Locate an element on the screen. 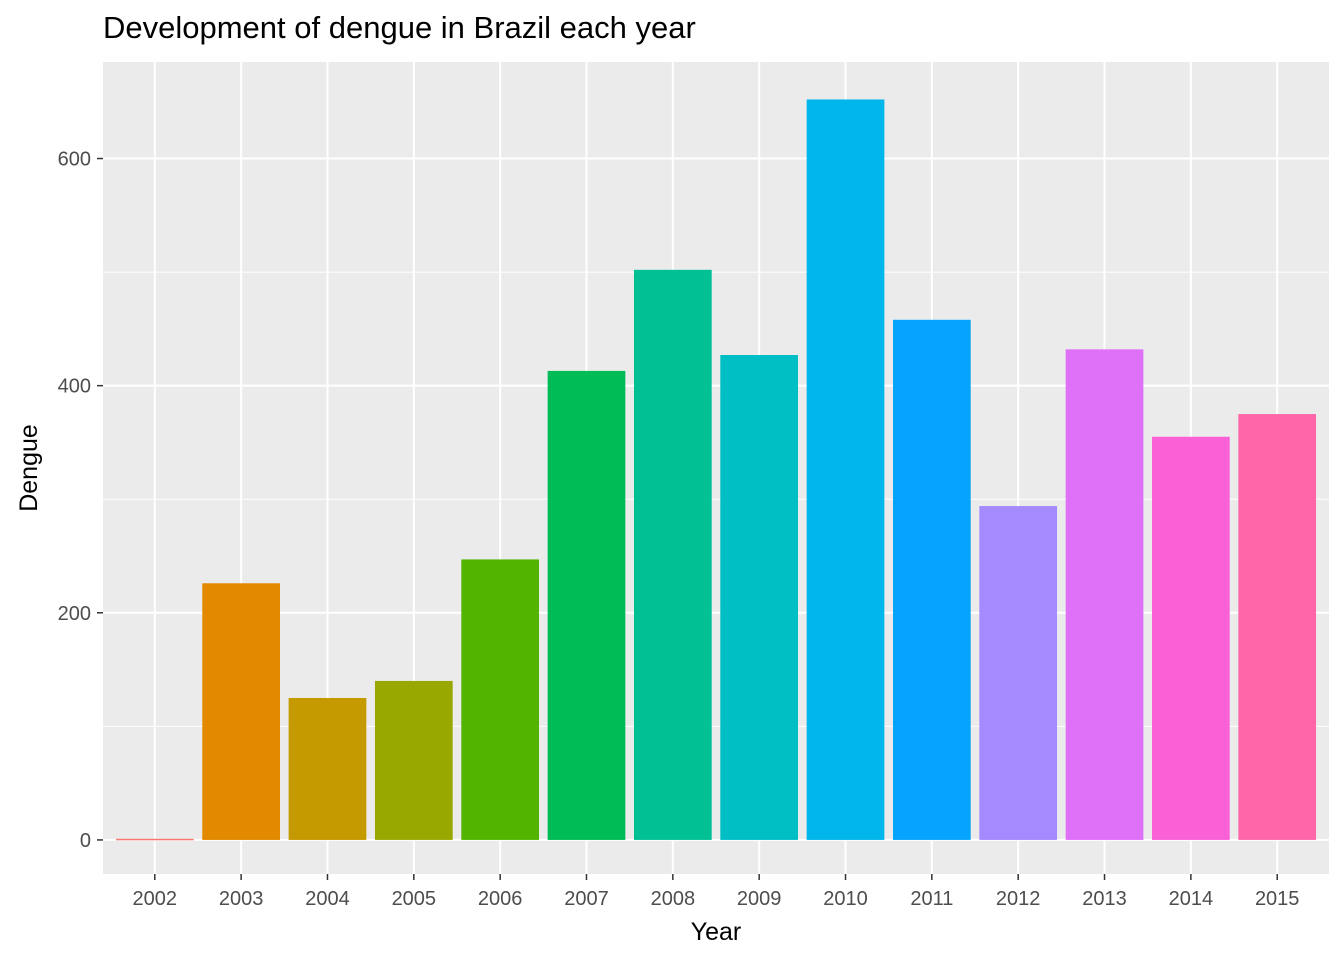 The height and width of the screenshot is (960, 1344). bar-2012 is located at coordinates (1018, 673).